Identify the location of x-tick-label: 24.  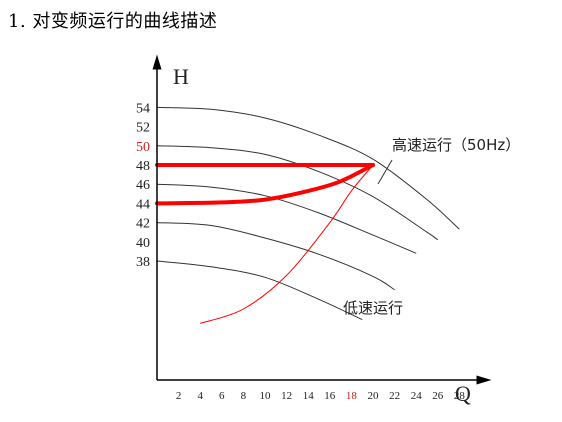
(417, 396).